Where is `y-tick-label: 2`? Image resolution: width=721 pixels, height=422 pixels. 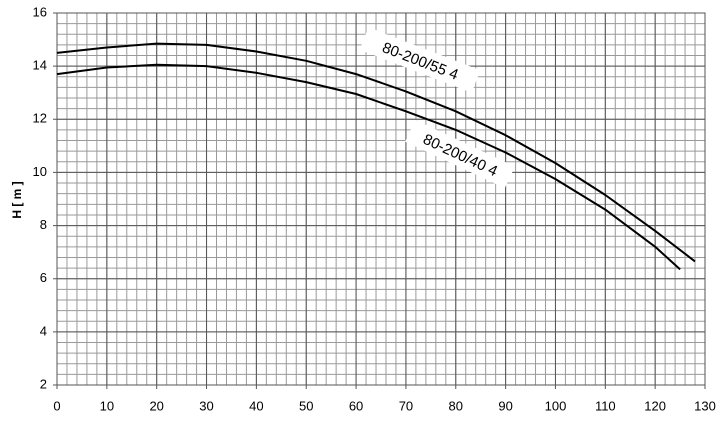
y-tick-label: 2 is located at coordinates (43, 383).